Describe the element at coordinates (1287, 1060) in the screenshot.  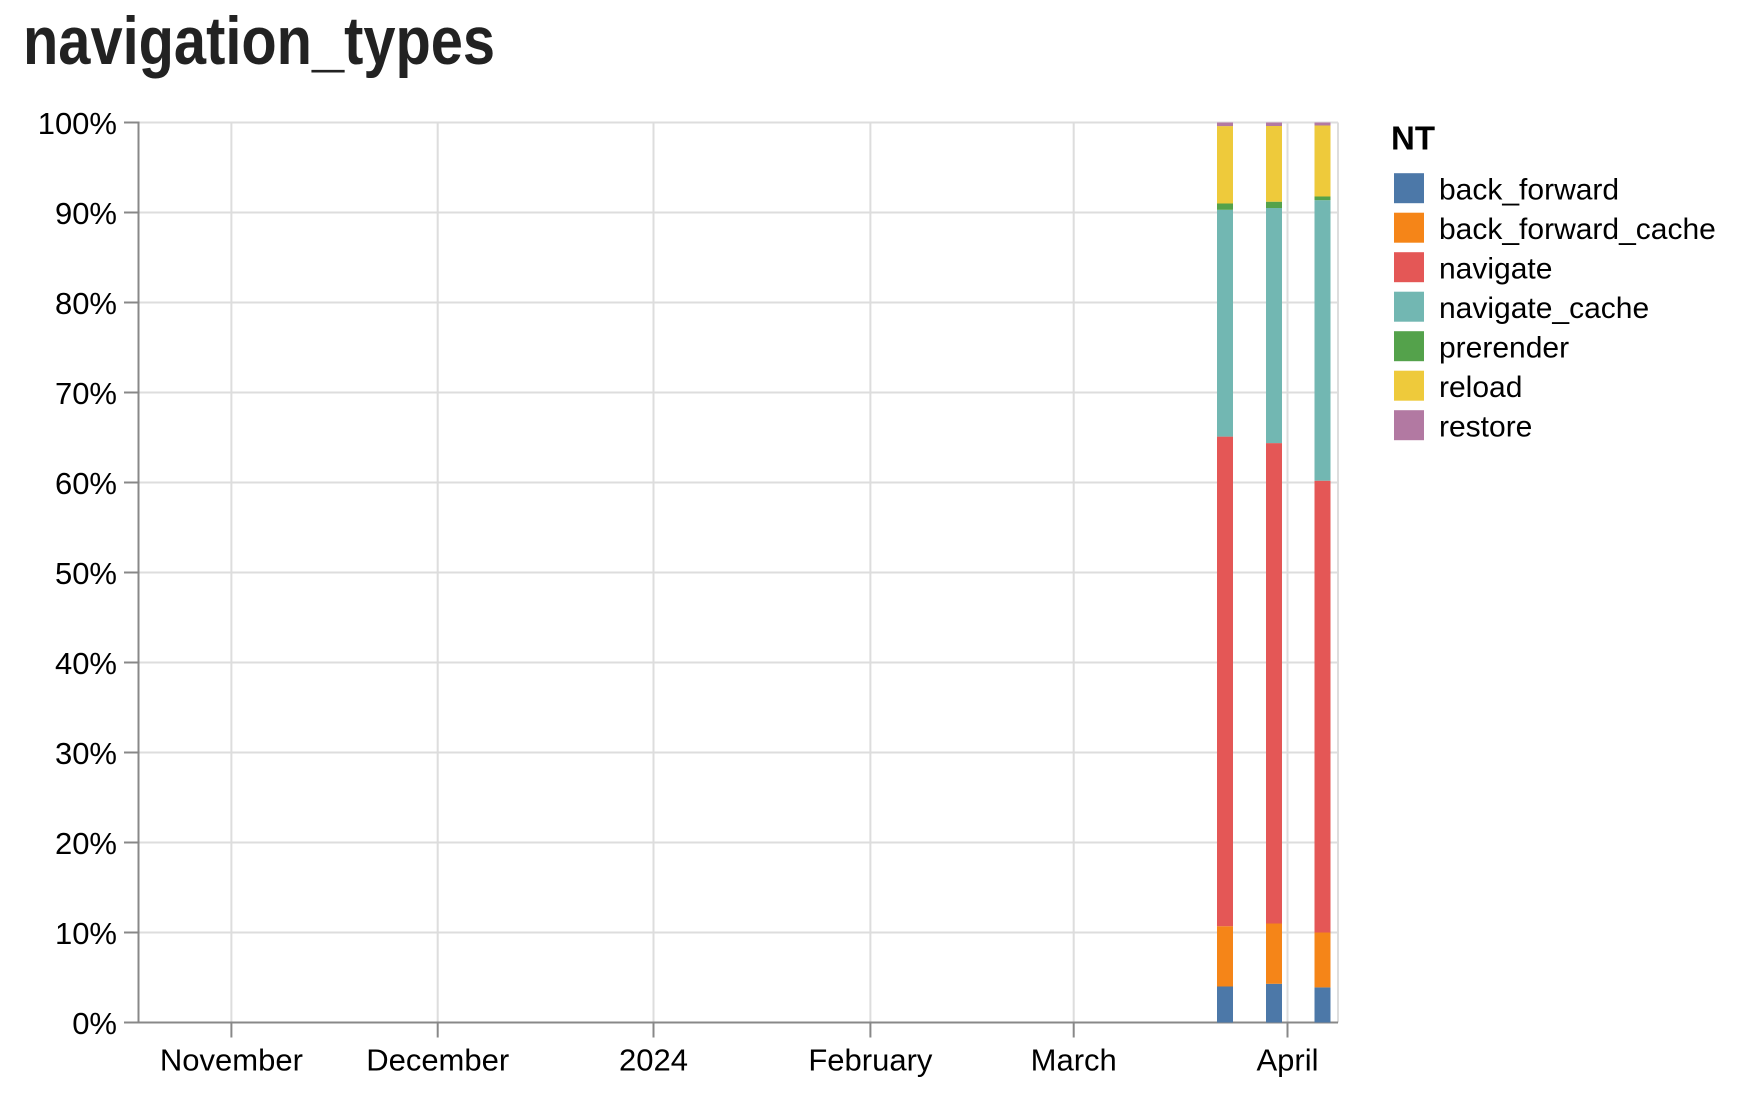
I see `svg-text: April` at that location.